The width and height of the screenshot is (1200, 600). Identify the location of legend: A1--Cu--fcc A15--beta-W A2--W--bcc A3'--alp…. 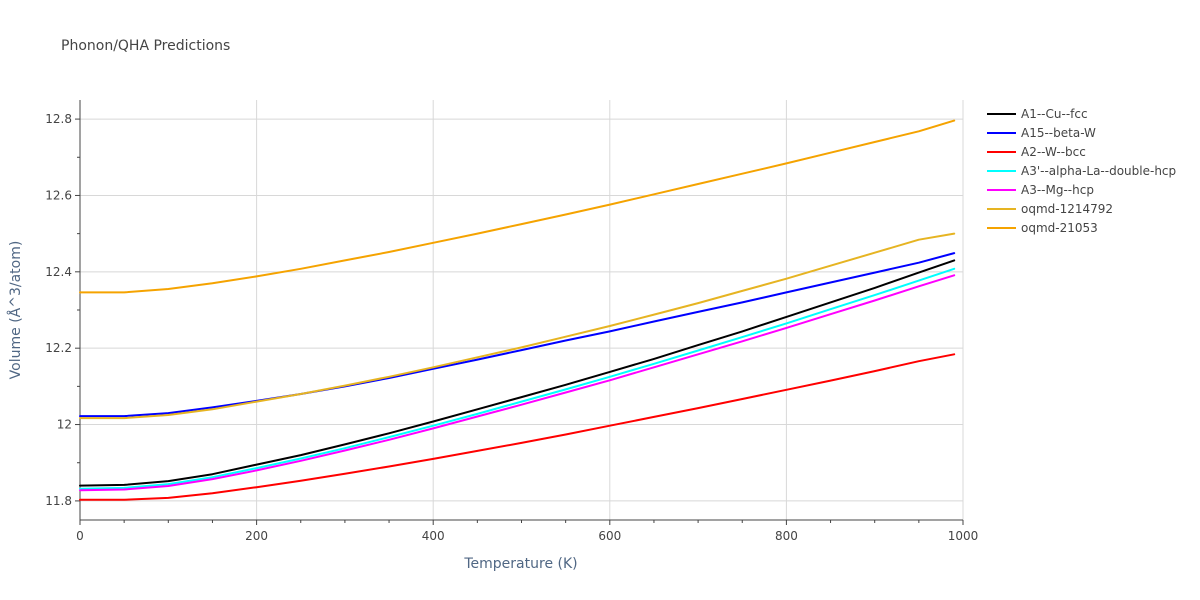
(1081, 171).